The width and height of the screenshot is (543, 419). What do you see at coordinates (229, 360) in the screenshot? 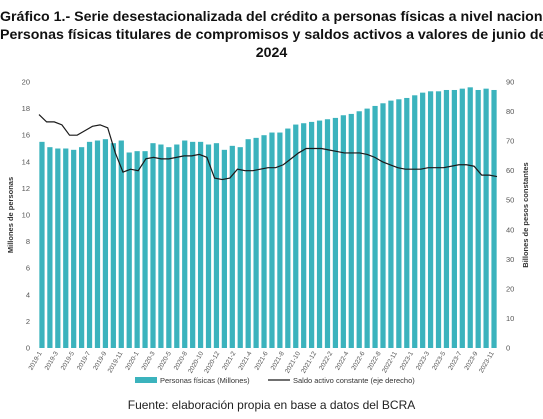
I see `x-tick-label: 2021-2` at bounding box center [229, 360].